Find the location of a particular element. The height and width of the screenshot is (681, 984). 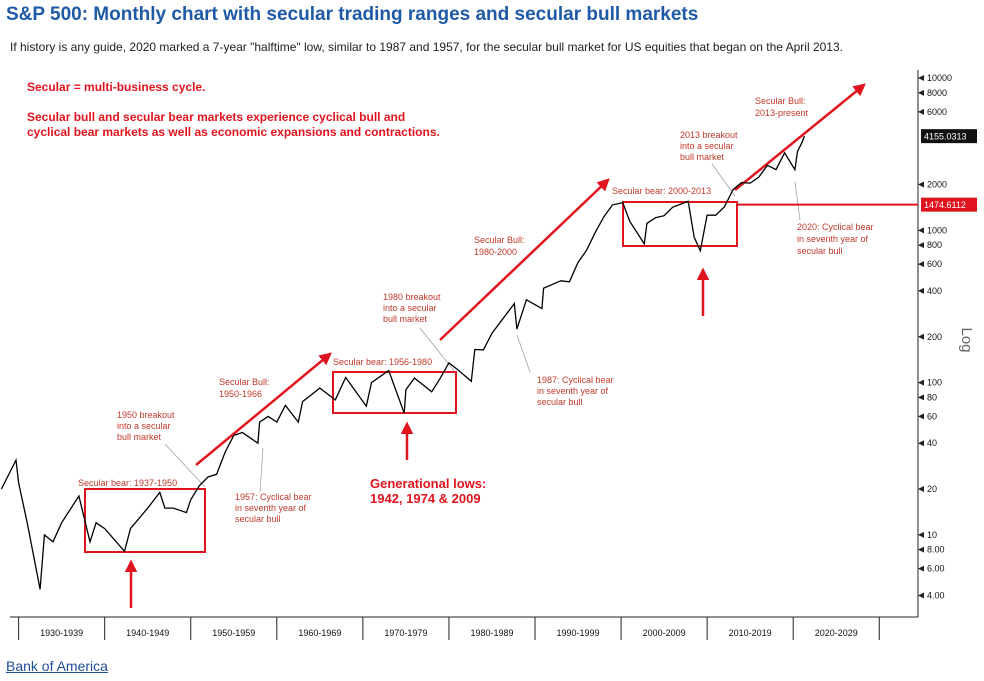

annotation: 1980-2000 is located at coordinates (495, 252).